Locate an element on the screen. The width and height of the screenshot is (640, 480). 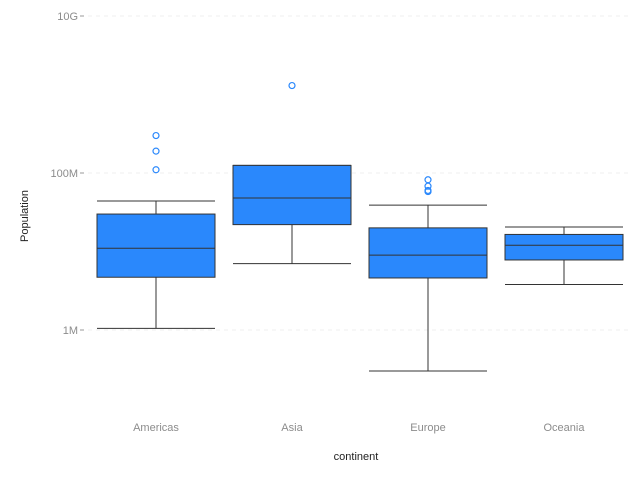
box-europe is located at coordinates (428, 274).